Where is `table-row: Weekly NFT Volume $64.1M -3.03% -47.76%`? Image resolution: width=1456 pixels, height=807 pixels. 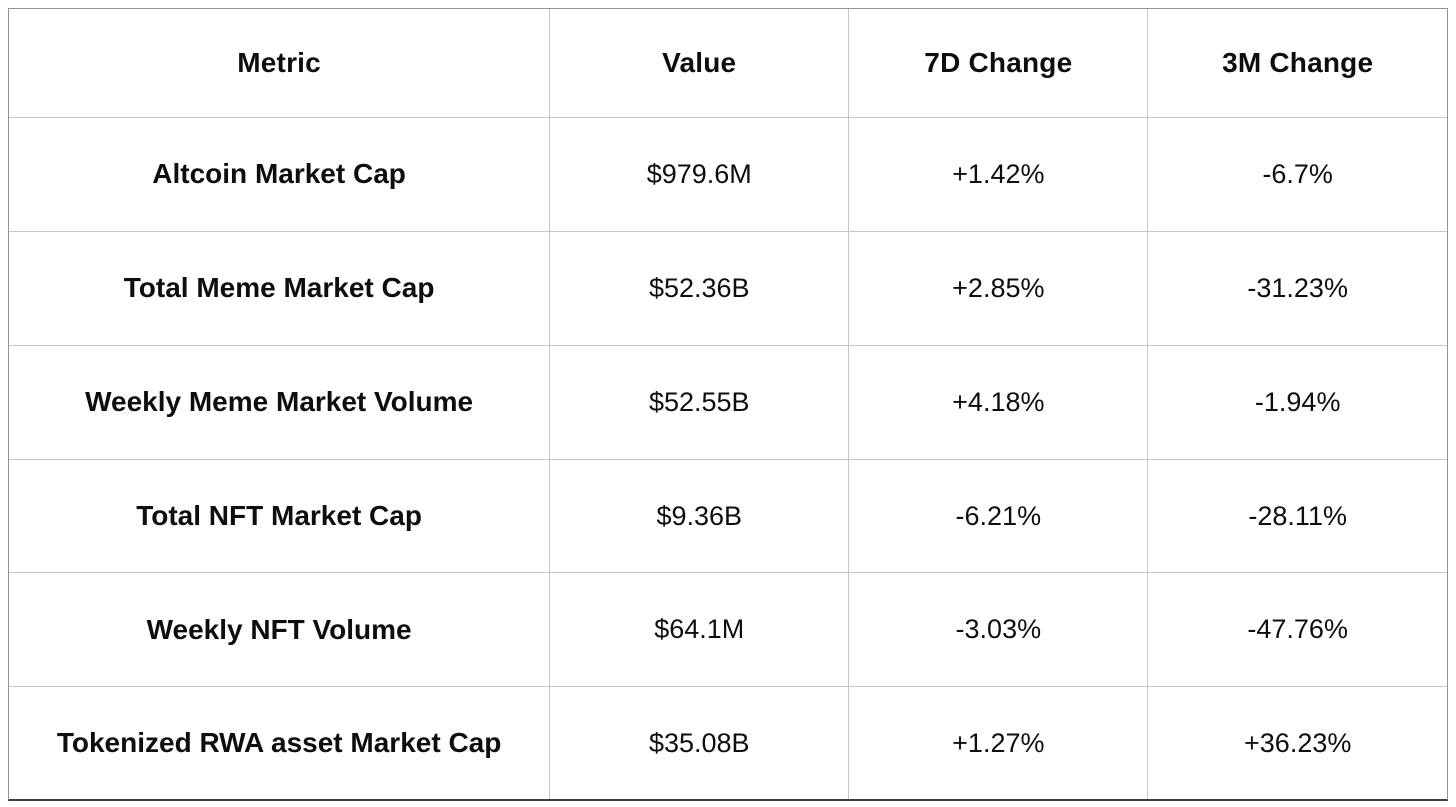
table-row: Weekly NFT Volume $64.1M -3.03% -47.76% is located at coordinates (728, 630).